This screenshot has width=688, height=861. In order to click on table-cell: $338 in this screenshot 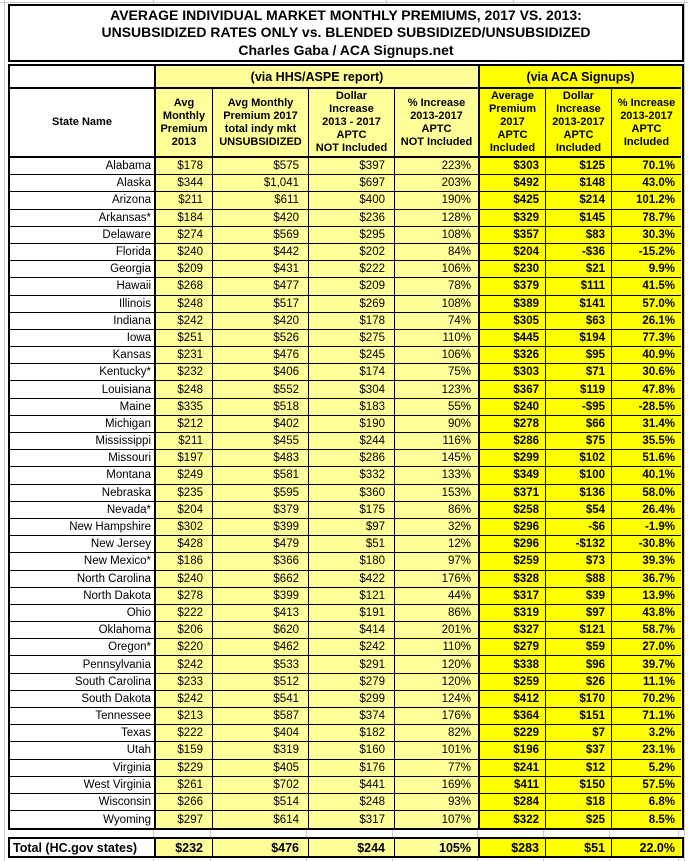, I will do `click(513, 665)`.